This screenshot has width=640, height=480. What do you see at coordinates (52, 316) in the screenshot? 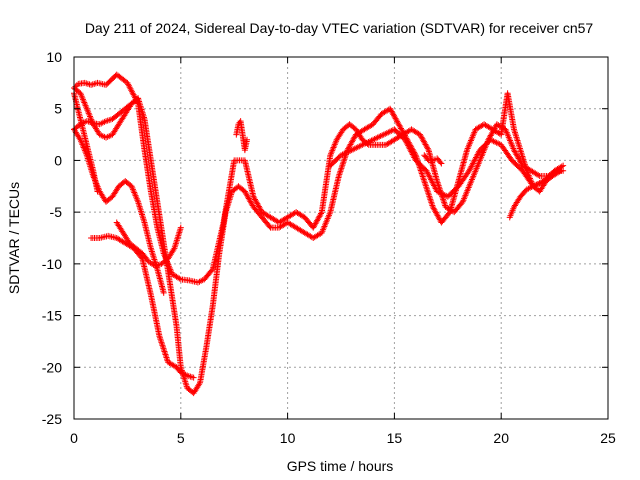
I see `y-tick-label: -15` at bounding box center [52, 316].